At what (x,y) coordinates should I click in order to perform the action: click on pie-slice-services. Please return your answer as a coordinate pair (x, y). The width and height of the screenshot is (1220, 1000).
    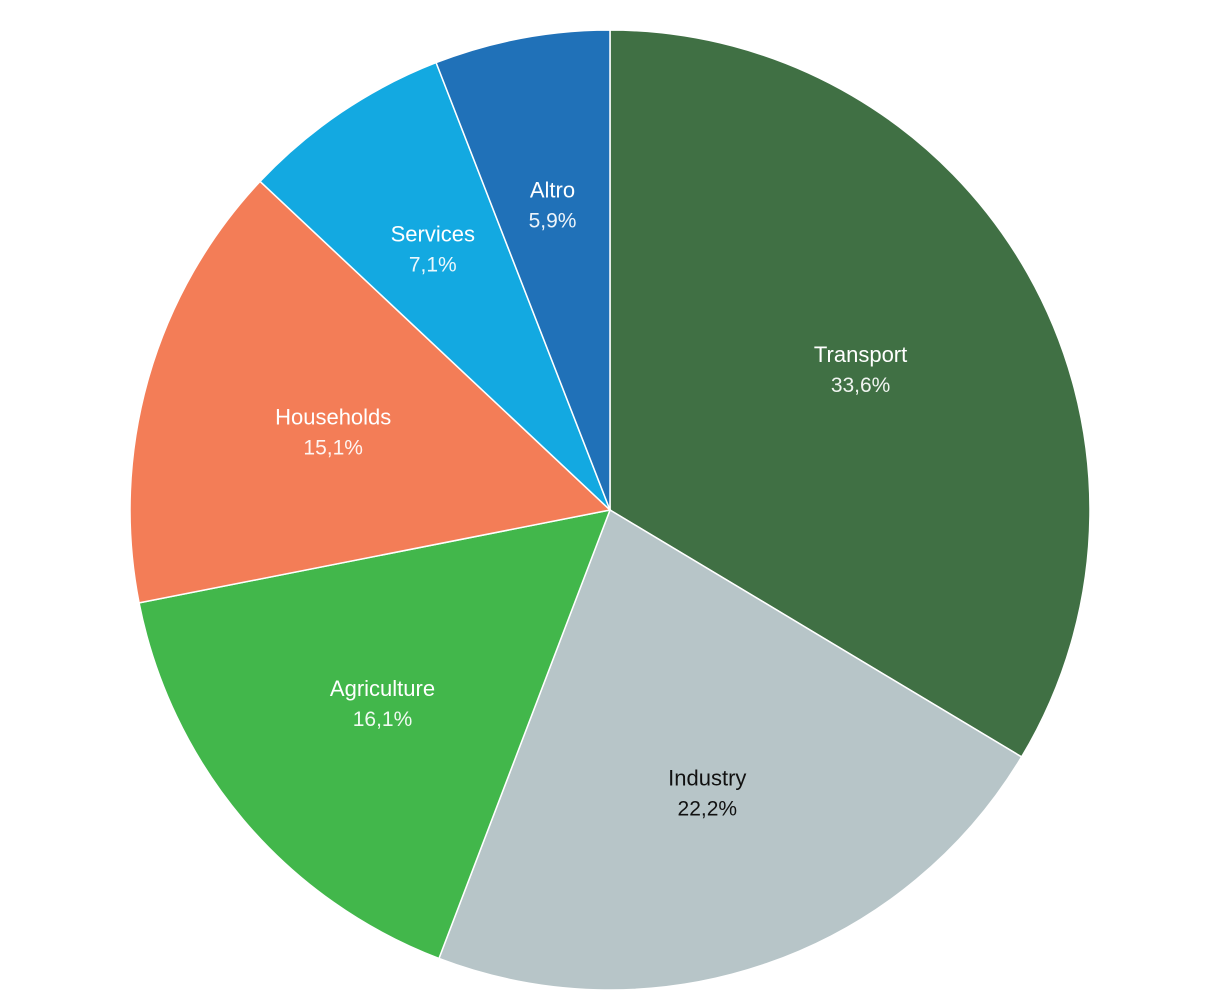
    Looking at the image, I should click on (435, 286).